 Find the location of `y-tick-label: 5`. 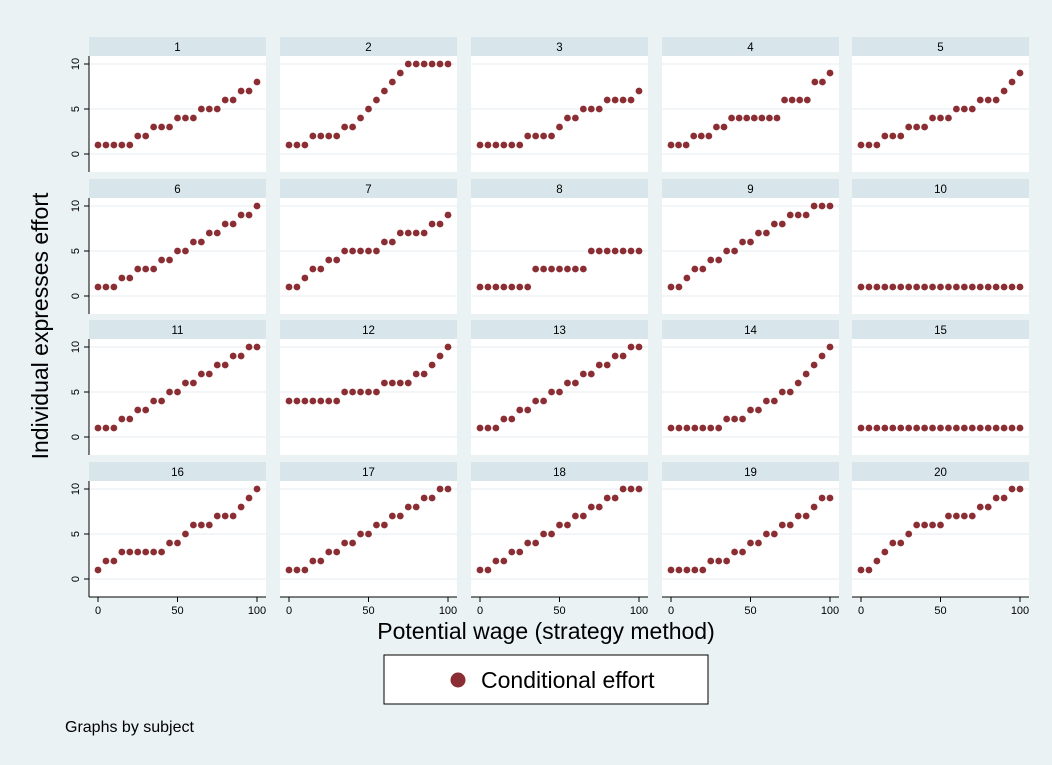

y-tick-label: 5 is located at coordinates (76, 392).